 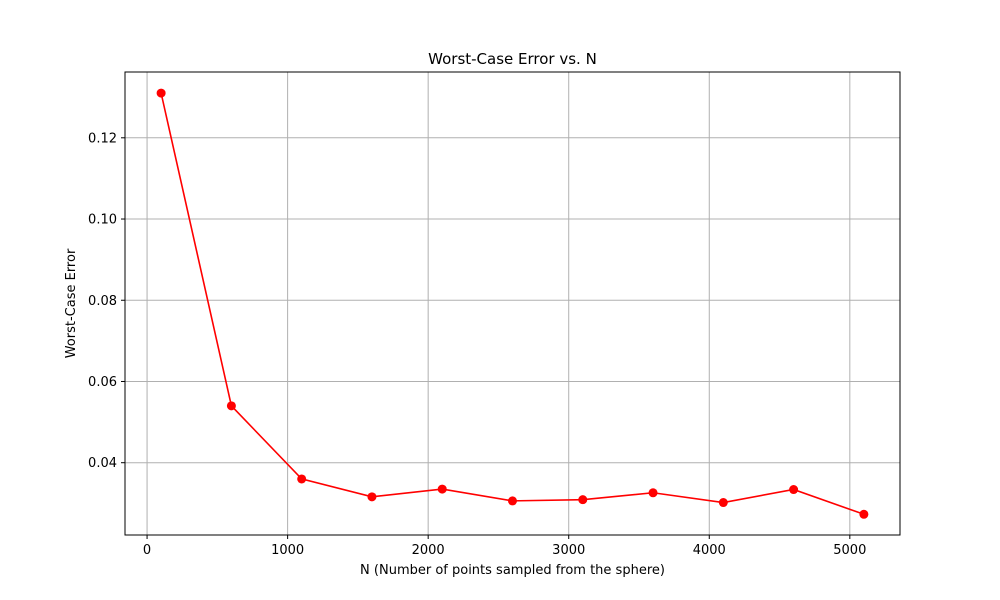 What do you see at coordinates (709, 550) in the screenshot?
I see `x-tick-label: 4000` at bounding box center [709, 550].